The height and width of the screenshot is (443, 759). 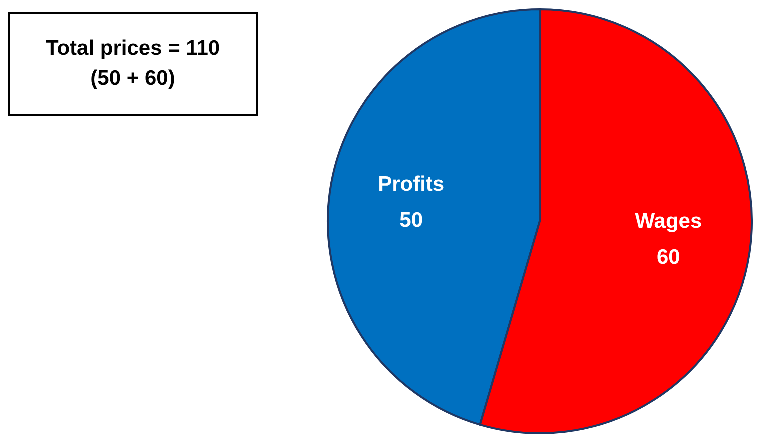 What do you see at coordinates (668, 221) in the screenshot?
I see `slice-label: Wages` at bounding box center [668, 221].